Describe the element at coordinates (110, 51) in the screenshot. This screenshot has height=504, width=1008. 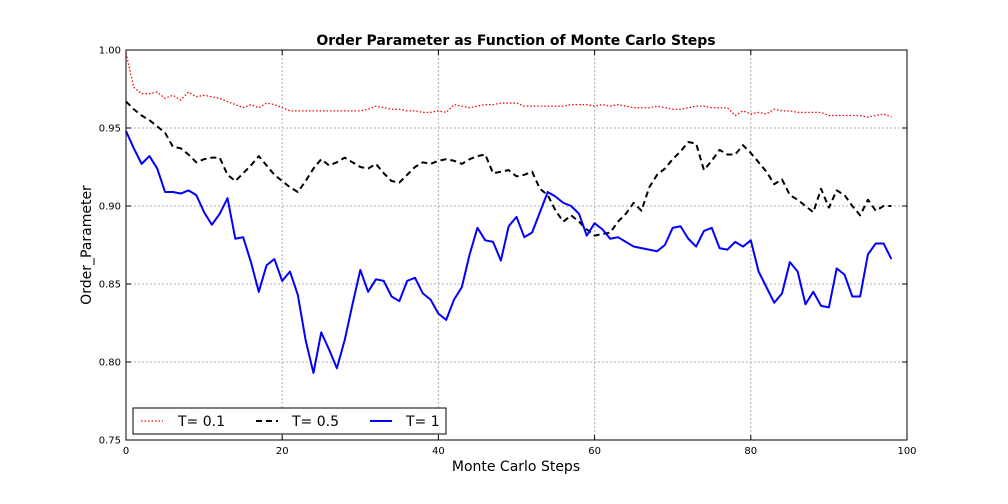
I see `y-tick-label: 1.00` at that location.